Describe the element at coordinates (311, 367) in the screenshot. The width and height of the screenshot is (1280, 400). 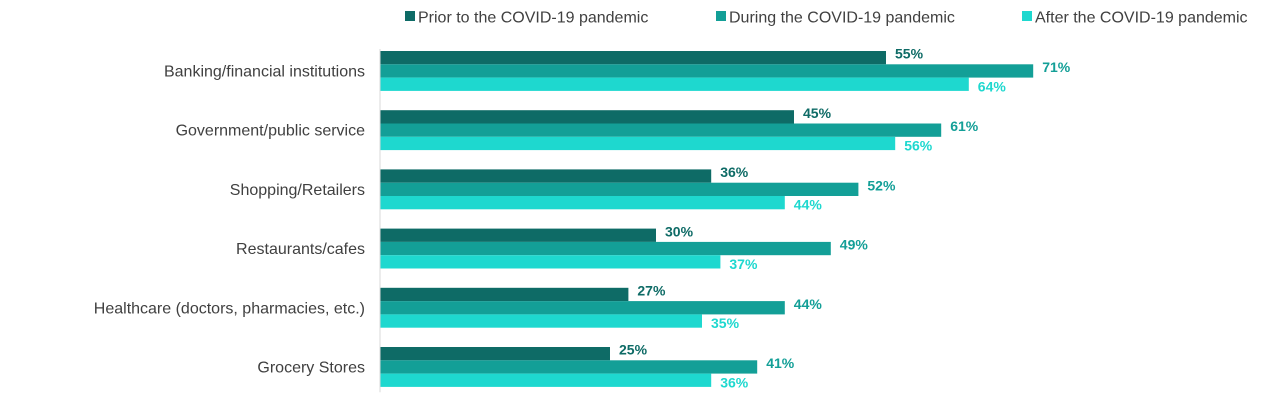
I see `category-label-6: Grocery Stores` at that location.